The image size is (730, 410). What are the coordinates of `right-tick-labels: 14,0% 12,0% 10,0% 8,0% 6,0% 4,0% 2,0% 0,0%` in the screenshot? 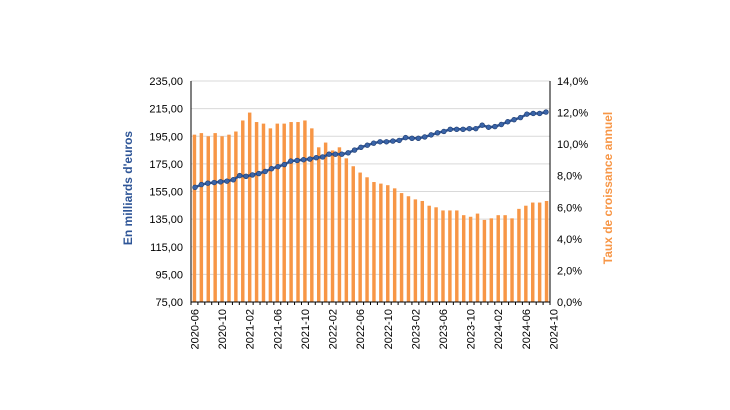 It's located at (572, 192).